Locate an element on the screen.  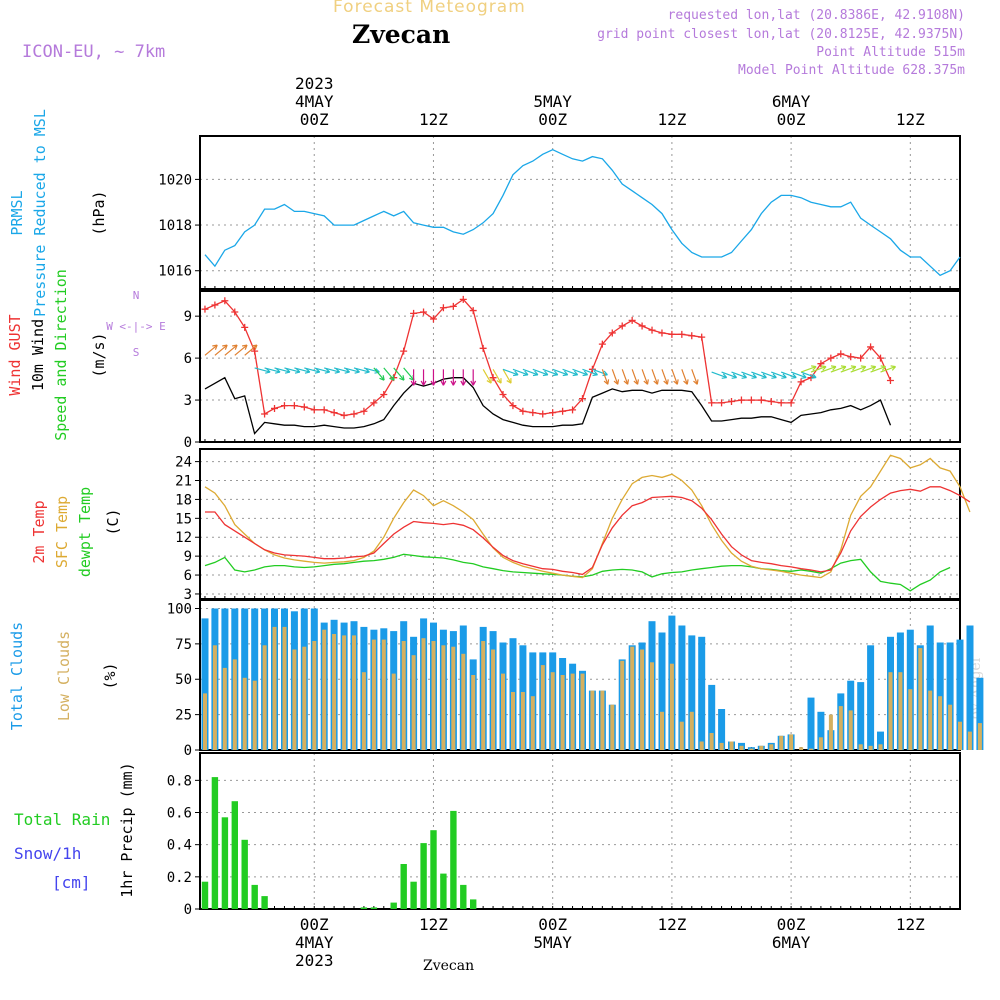
model-altitude: Model Point Altitude 628.375m is located at coordinates (851, 70).